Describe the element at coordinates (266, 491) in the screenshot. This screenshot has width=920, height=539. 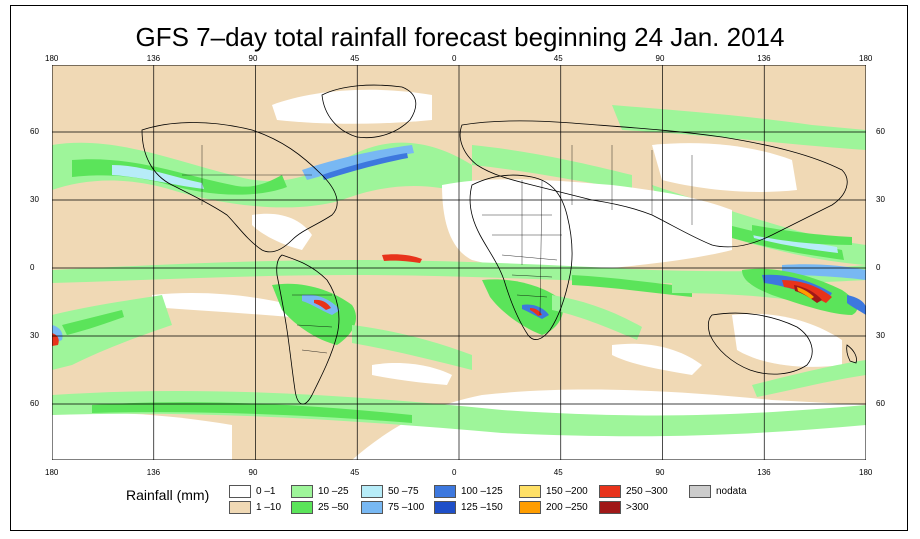
I see `legend-label: 0 –1` at that location.